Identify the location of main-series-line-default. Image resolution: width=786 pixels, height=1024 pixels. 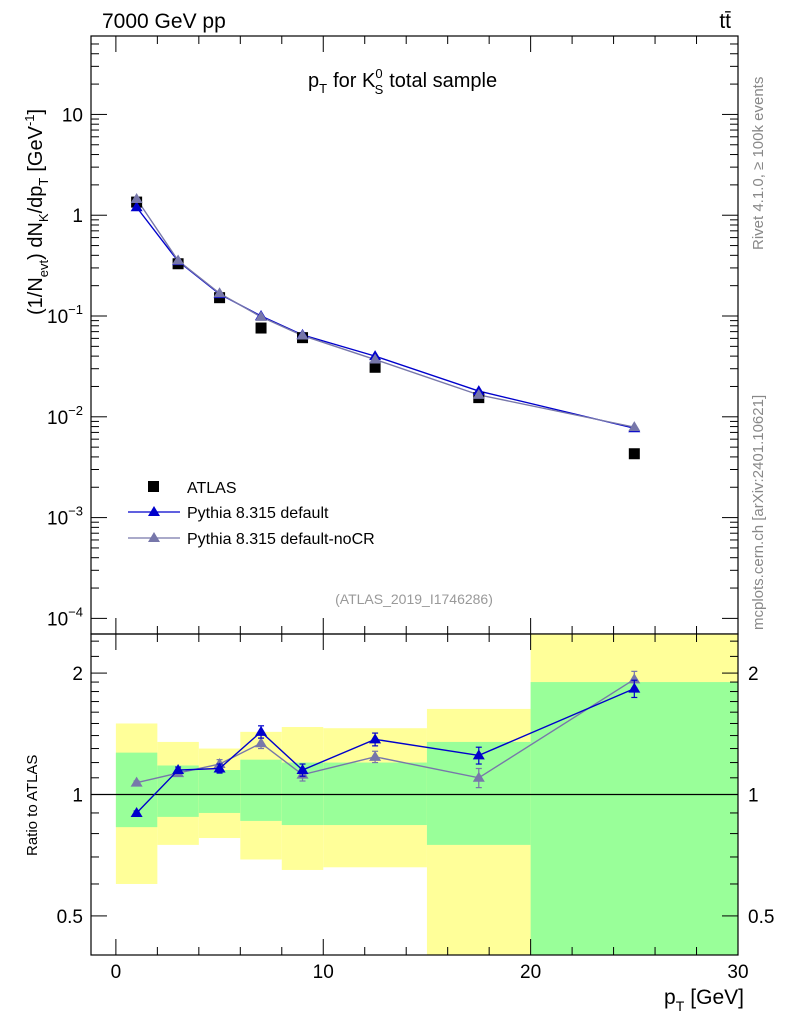
(385, 317).